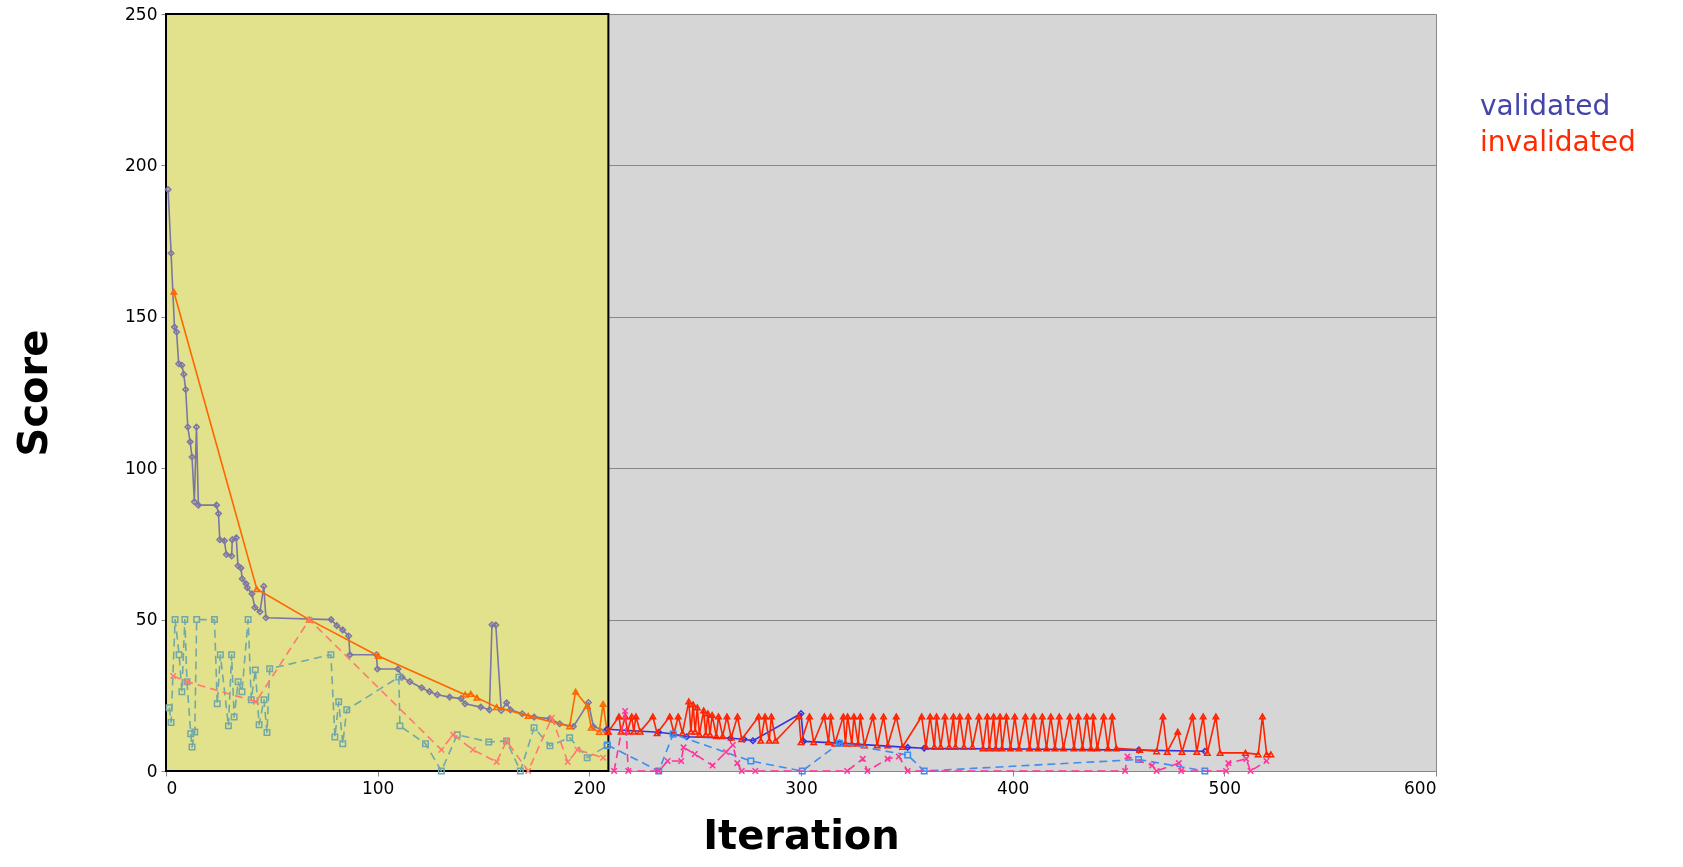  I want to click on text: invalidated, so click(1558, 142).